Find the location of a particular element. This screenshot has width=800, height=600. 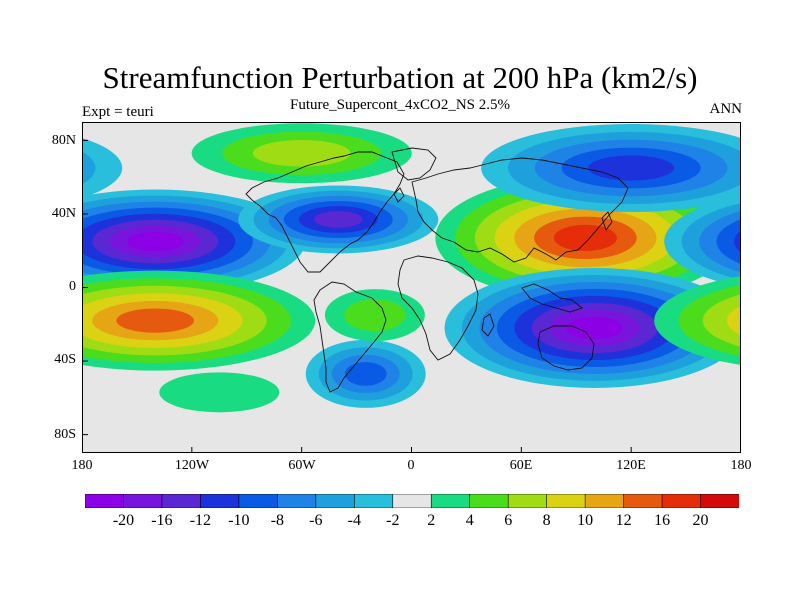

colorbar-label: 20 is located at coordinates (700, 520).